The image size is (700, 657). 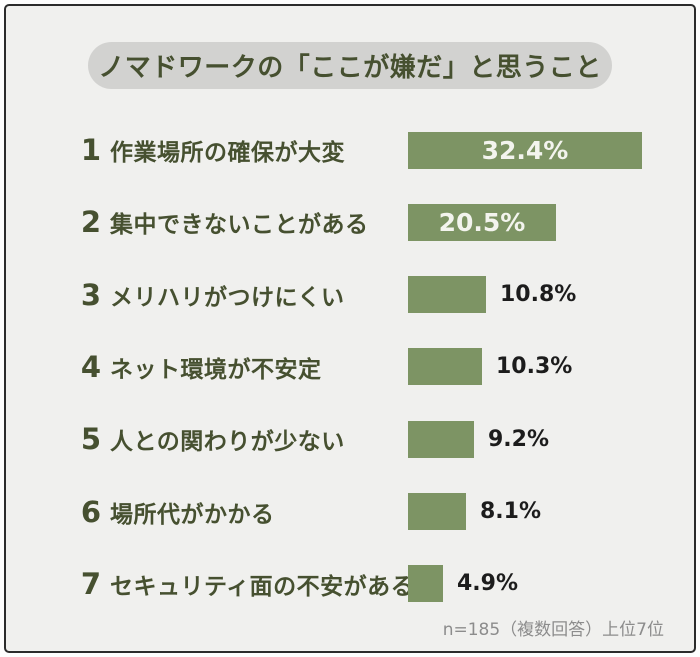 I want to click on rank-number: 4, so click(x=91, y=366).